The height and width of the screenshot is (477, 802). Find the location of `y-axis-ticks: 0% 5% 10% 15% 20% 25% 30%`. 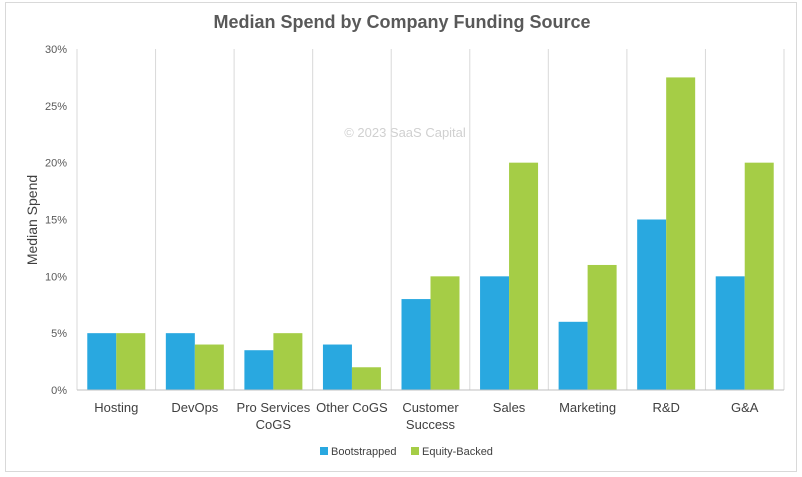

y-axis-ticks: 0% 5% 10% 15% 20% 25% 30% is located at coordinates (56, 220).